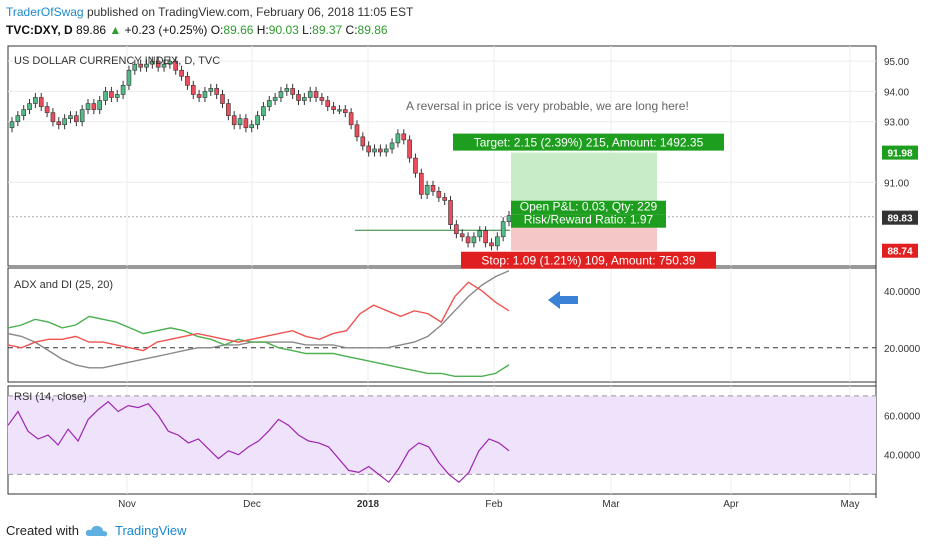  What do you see at coordinates (238, 30) in the screenshot?
I see `open-value: 89.66` at bounding box center [238, 30].